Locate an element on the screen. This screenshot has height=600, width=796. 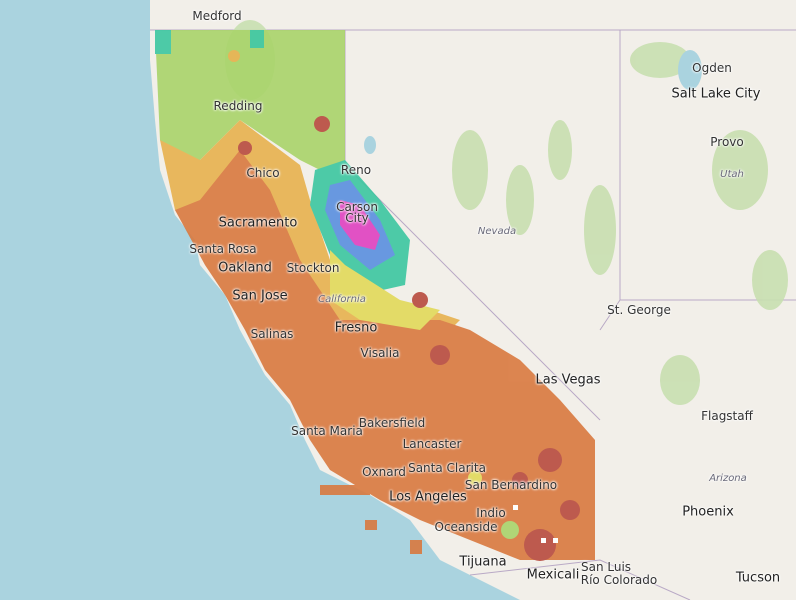
city-label: Lancaster is located at coordinates (432, 444).